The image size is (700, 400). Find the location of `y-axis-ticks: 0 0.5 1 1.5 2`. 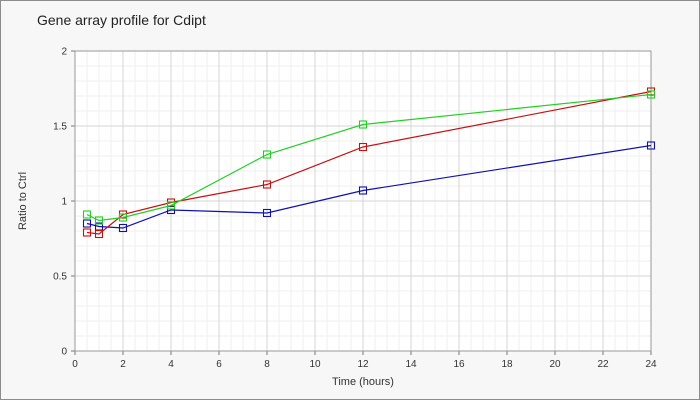

y-axis-ticks: 0 0.5 1 1.5 2 is located at coordinates (64, 202).